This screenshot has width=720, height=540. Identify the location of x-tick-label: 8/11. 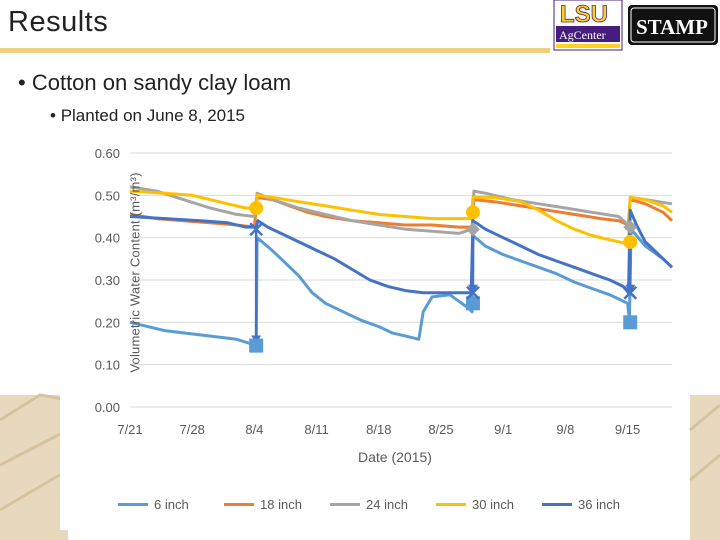
(316, 429).